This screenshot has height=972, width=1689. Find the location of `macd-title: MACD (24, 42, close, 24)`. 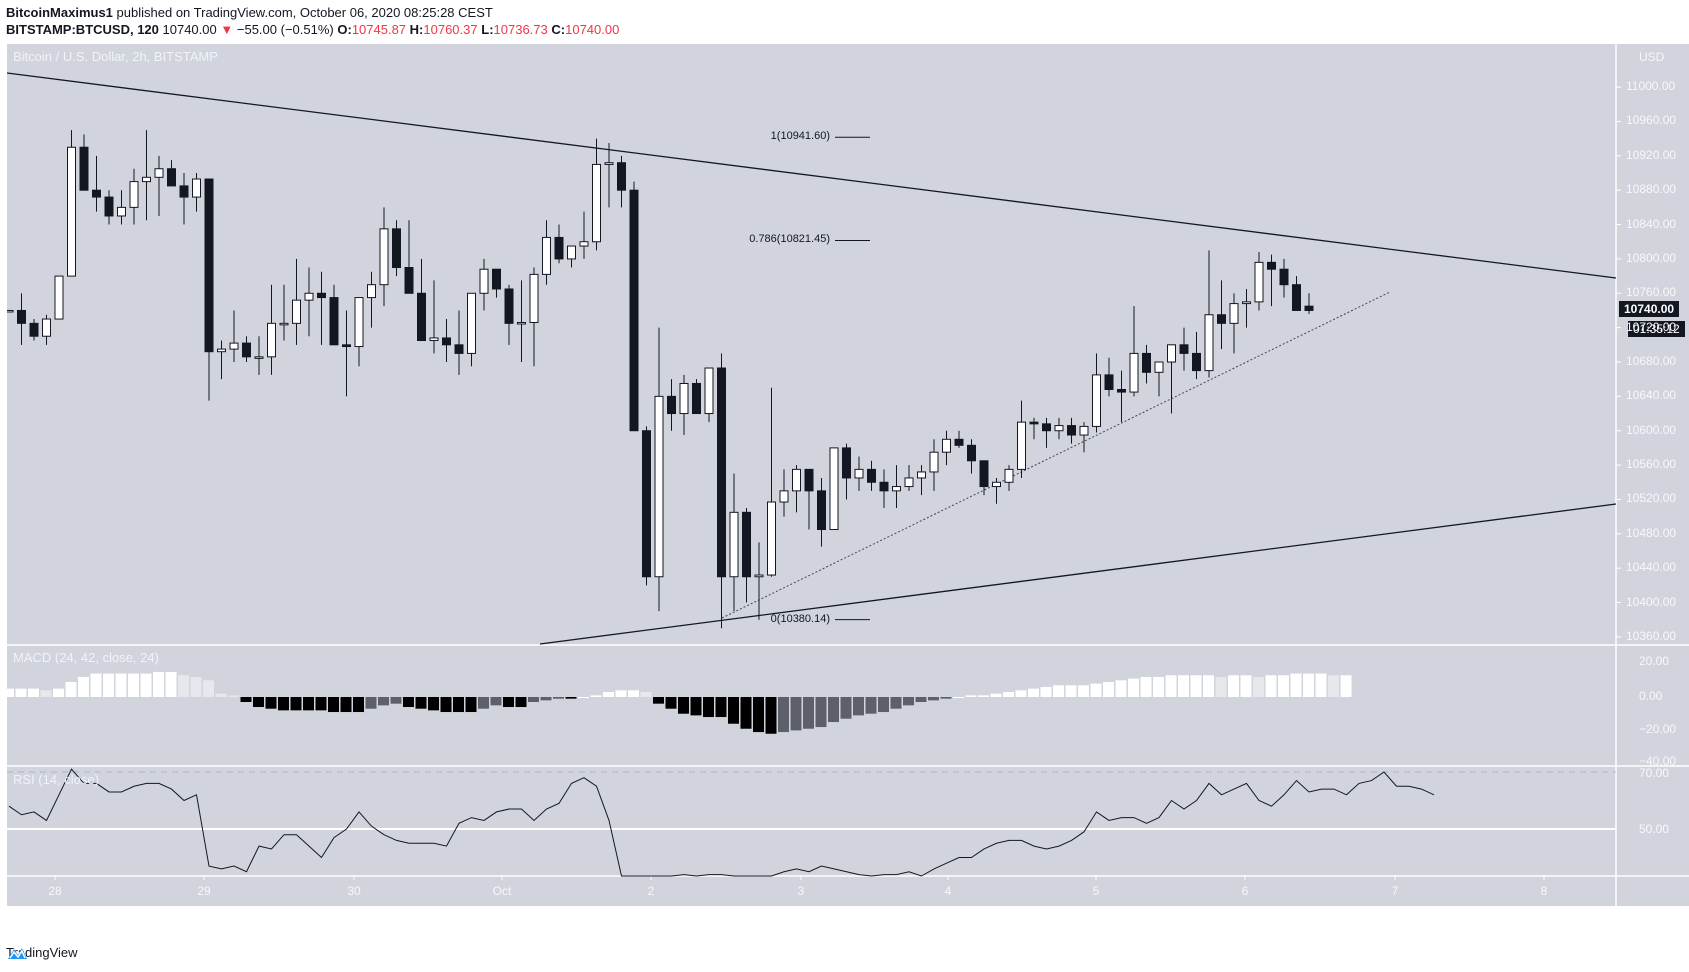

macd-title: MACD (24, 42, close, 24) is located at coordinates (86, 657).